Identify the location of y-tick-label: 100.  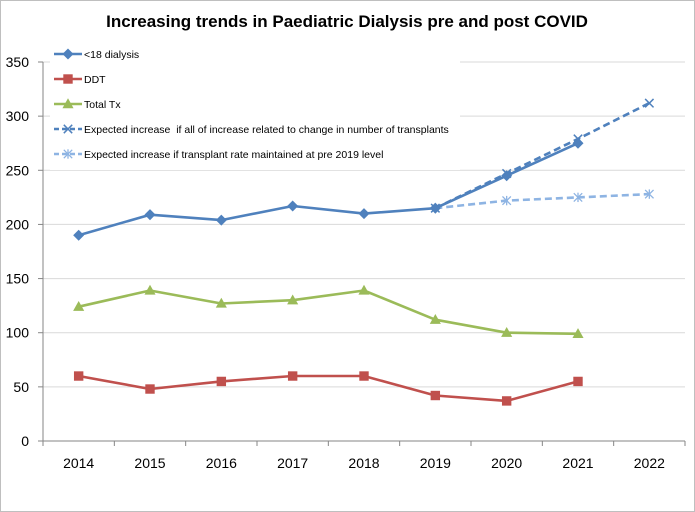
(18, 333).